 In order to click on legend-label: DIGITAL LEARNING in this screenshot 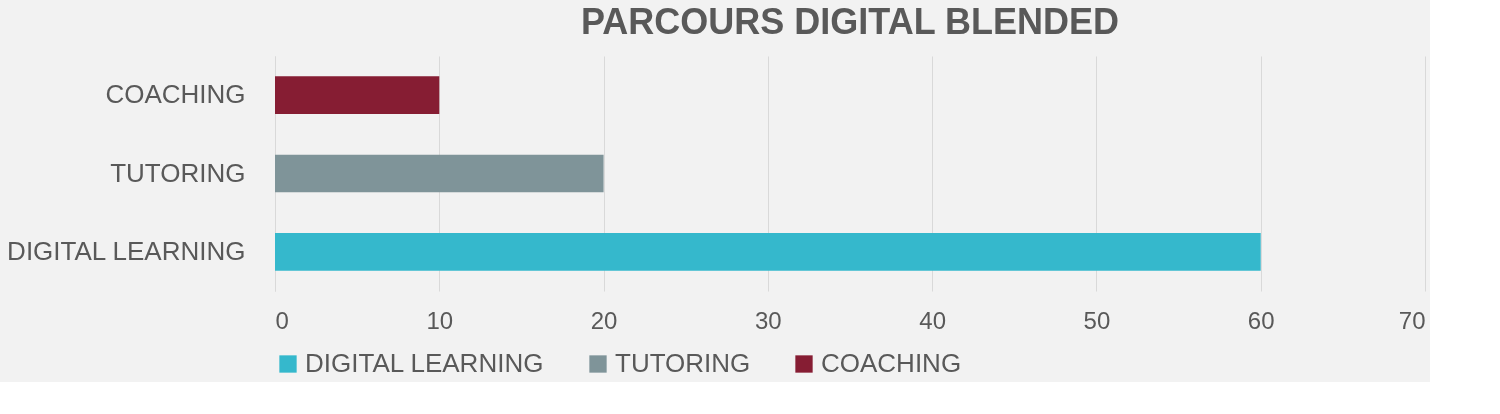, I will do `click(424, 363)`.